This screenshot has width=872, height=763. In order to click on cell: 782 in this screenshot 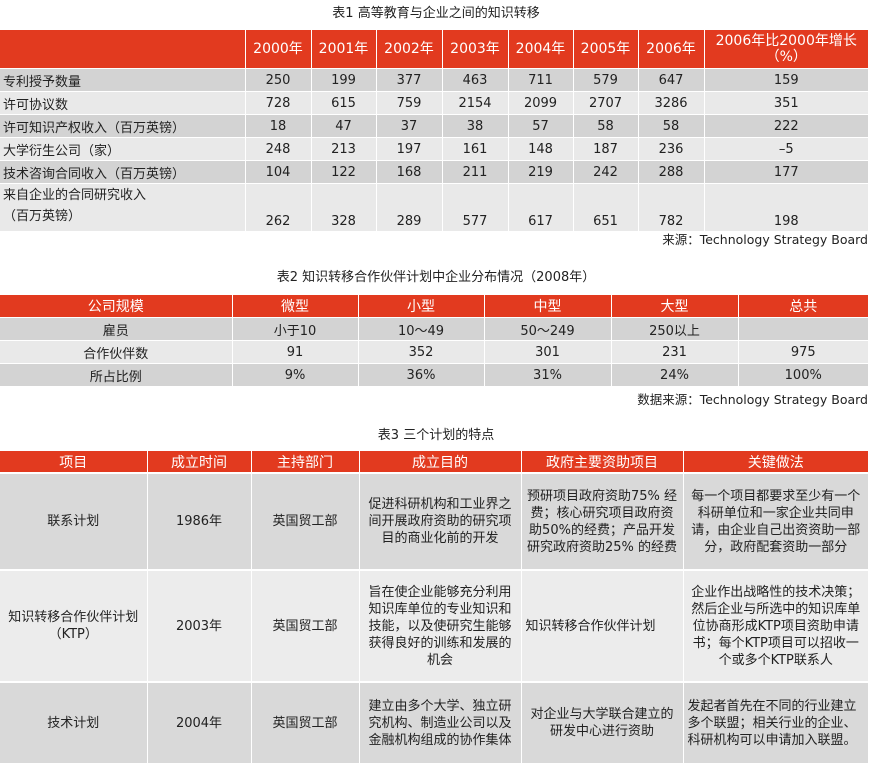, I will do `click(670, 207)`.